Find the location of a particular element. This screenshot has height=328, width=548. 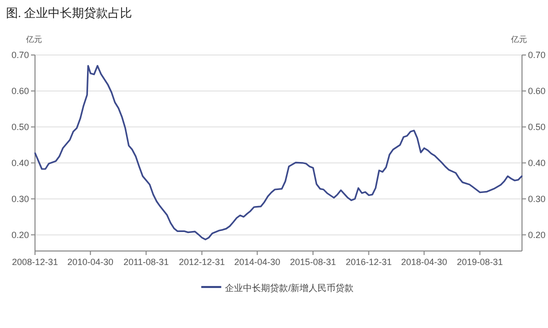

x-tick-label: 2018-04-30 is located at coordinates (424, 262).